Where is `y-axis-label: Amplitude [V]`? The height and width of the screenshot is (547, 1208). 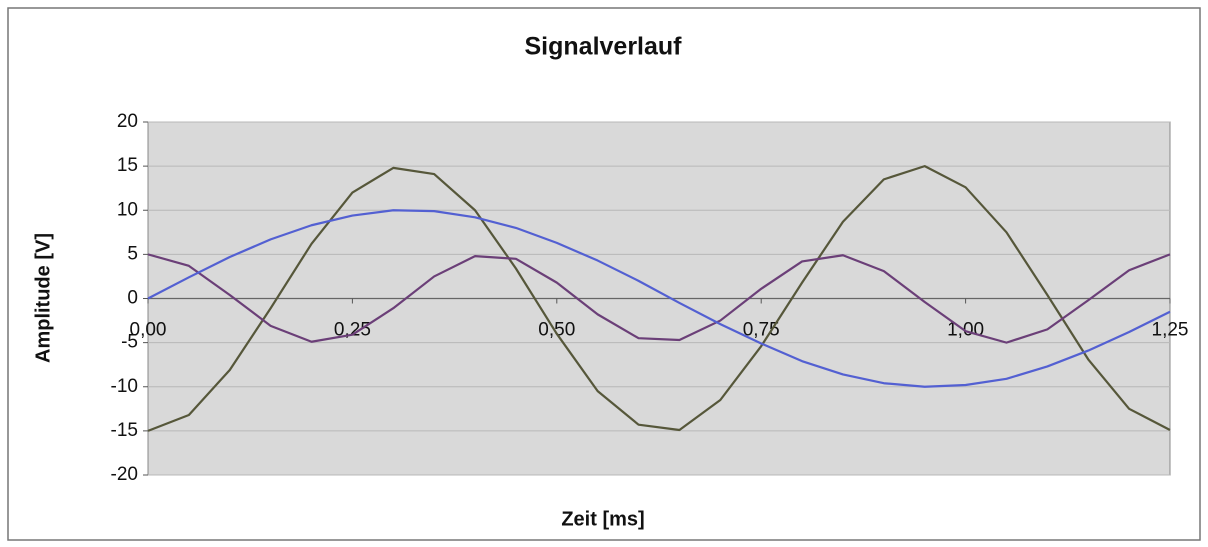
y-axis-label: Amplitude [V] is located at coordinates (43, 298).